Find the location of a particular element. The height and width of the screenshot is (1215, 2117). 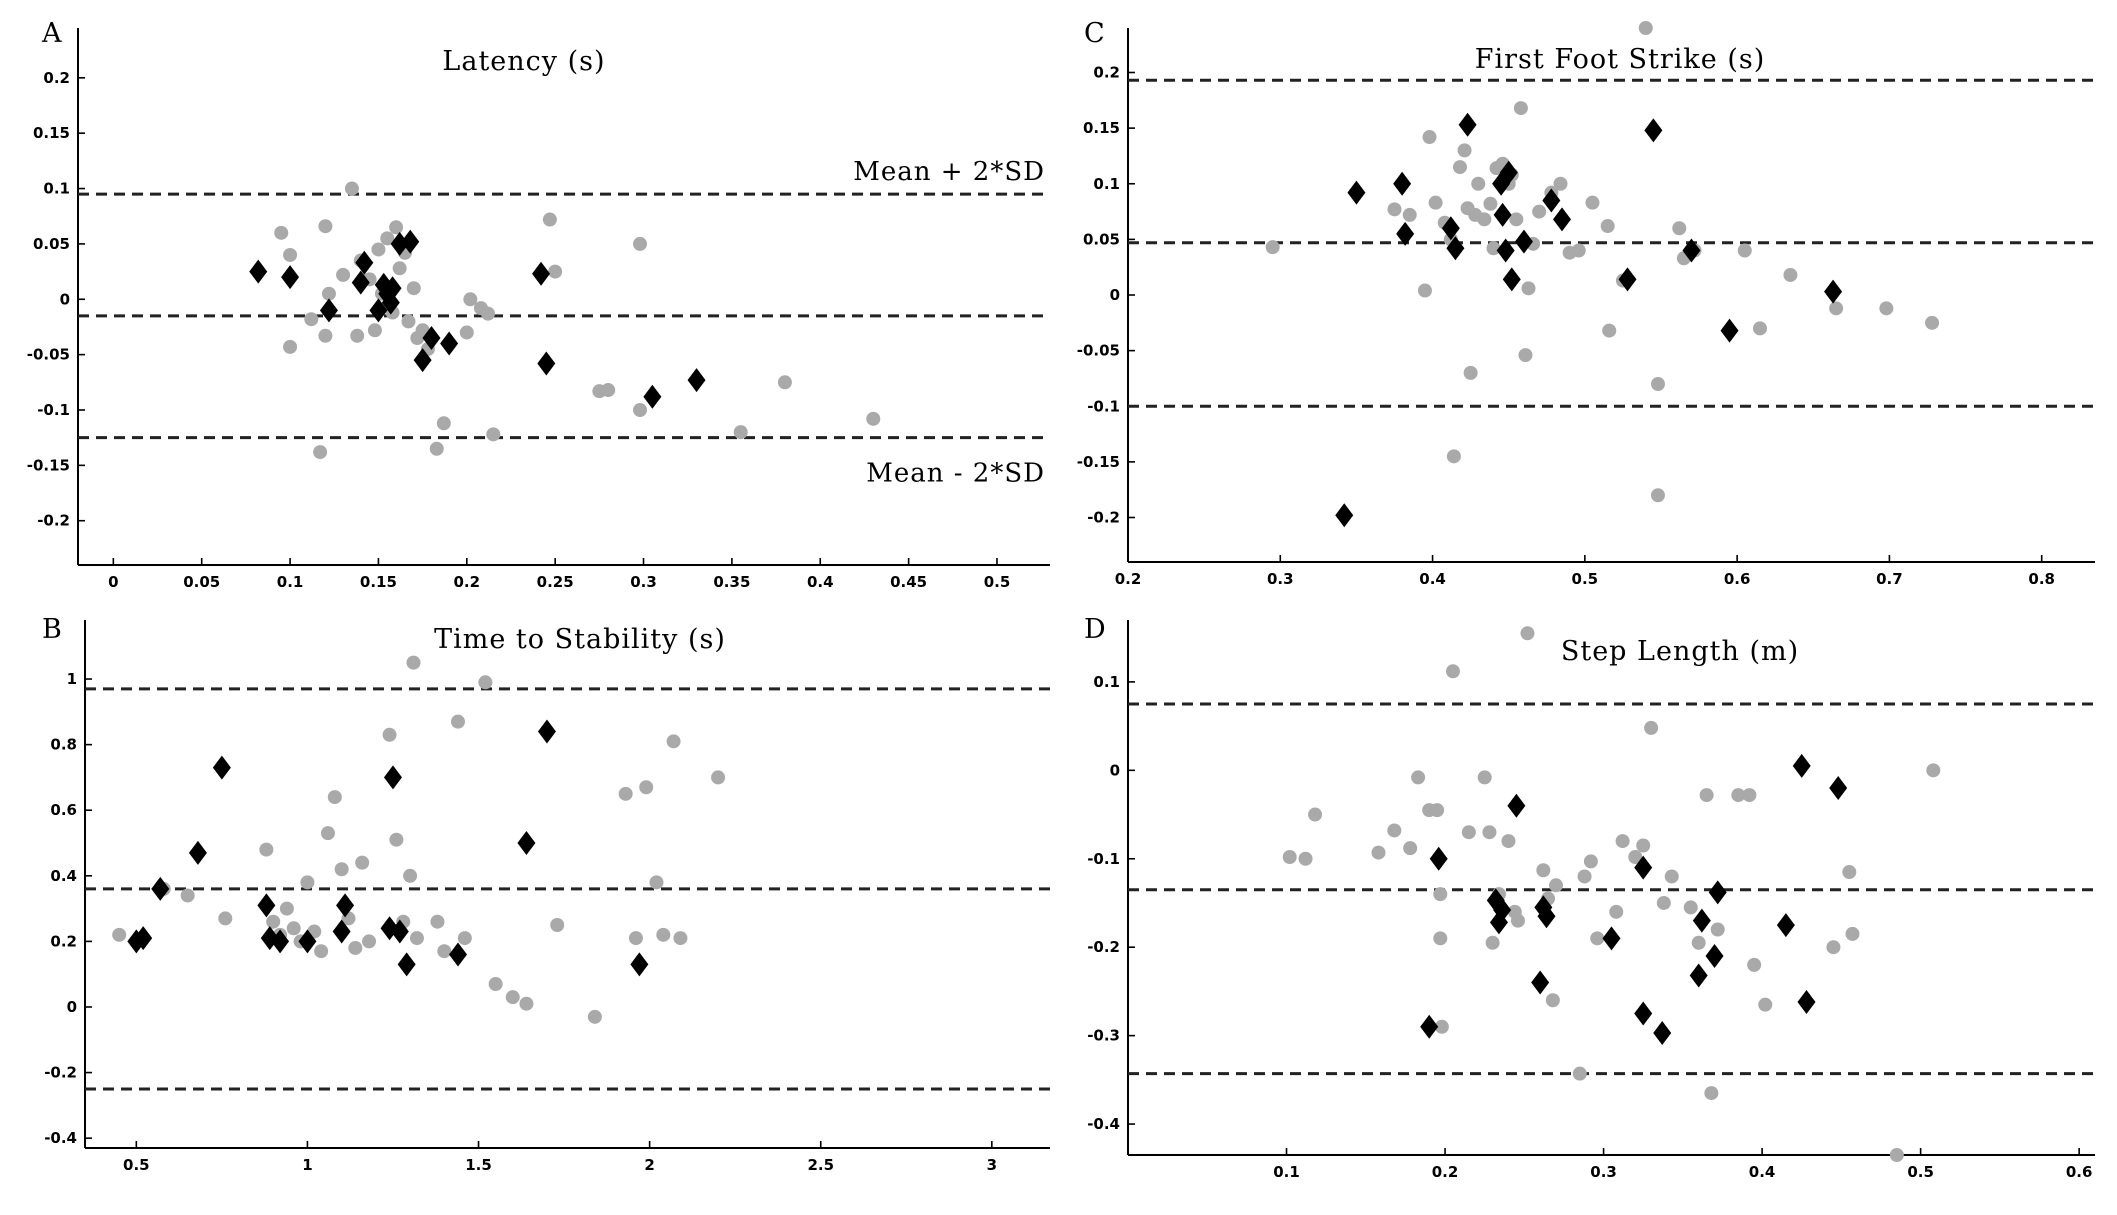

panel-c-y-tick-label: 0.1 is located at coordinates (1106, 184).